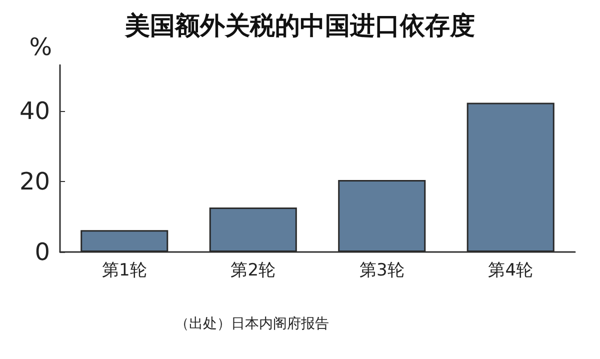 Image resolution: width=600 pixels, height=359 pixels. I want to click on chart-title: 美国额外关税的中国进口依存度, so click(299, 25).